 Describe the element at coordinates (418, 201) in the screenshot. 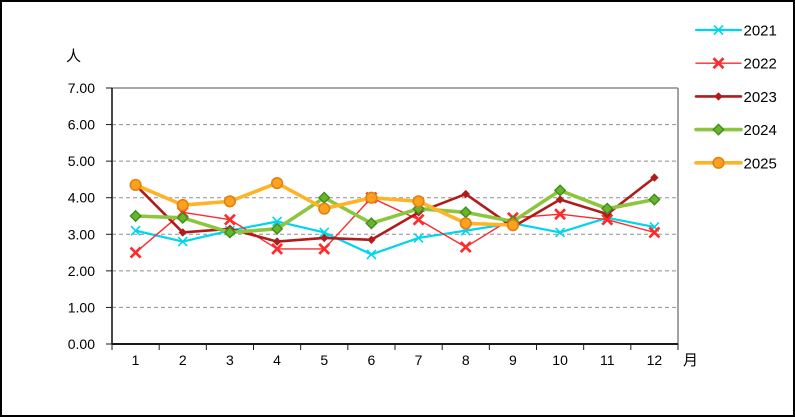

I see `marker-2025-m7` at that location.